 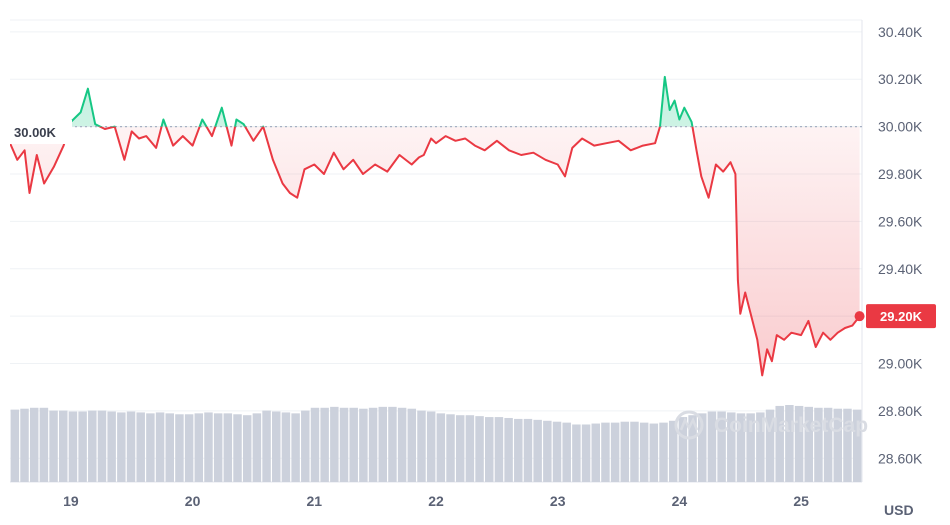 What do you see at coordinates (900, 127) in the screenshot?
I see `y-tick-label: 30.00K` at bounding box center [900, 127].